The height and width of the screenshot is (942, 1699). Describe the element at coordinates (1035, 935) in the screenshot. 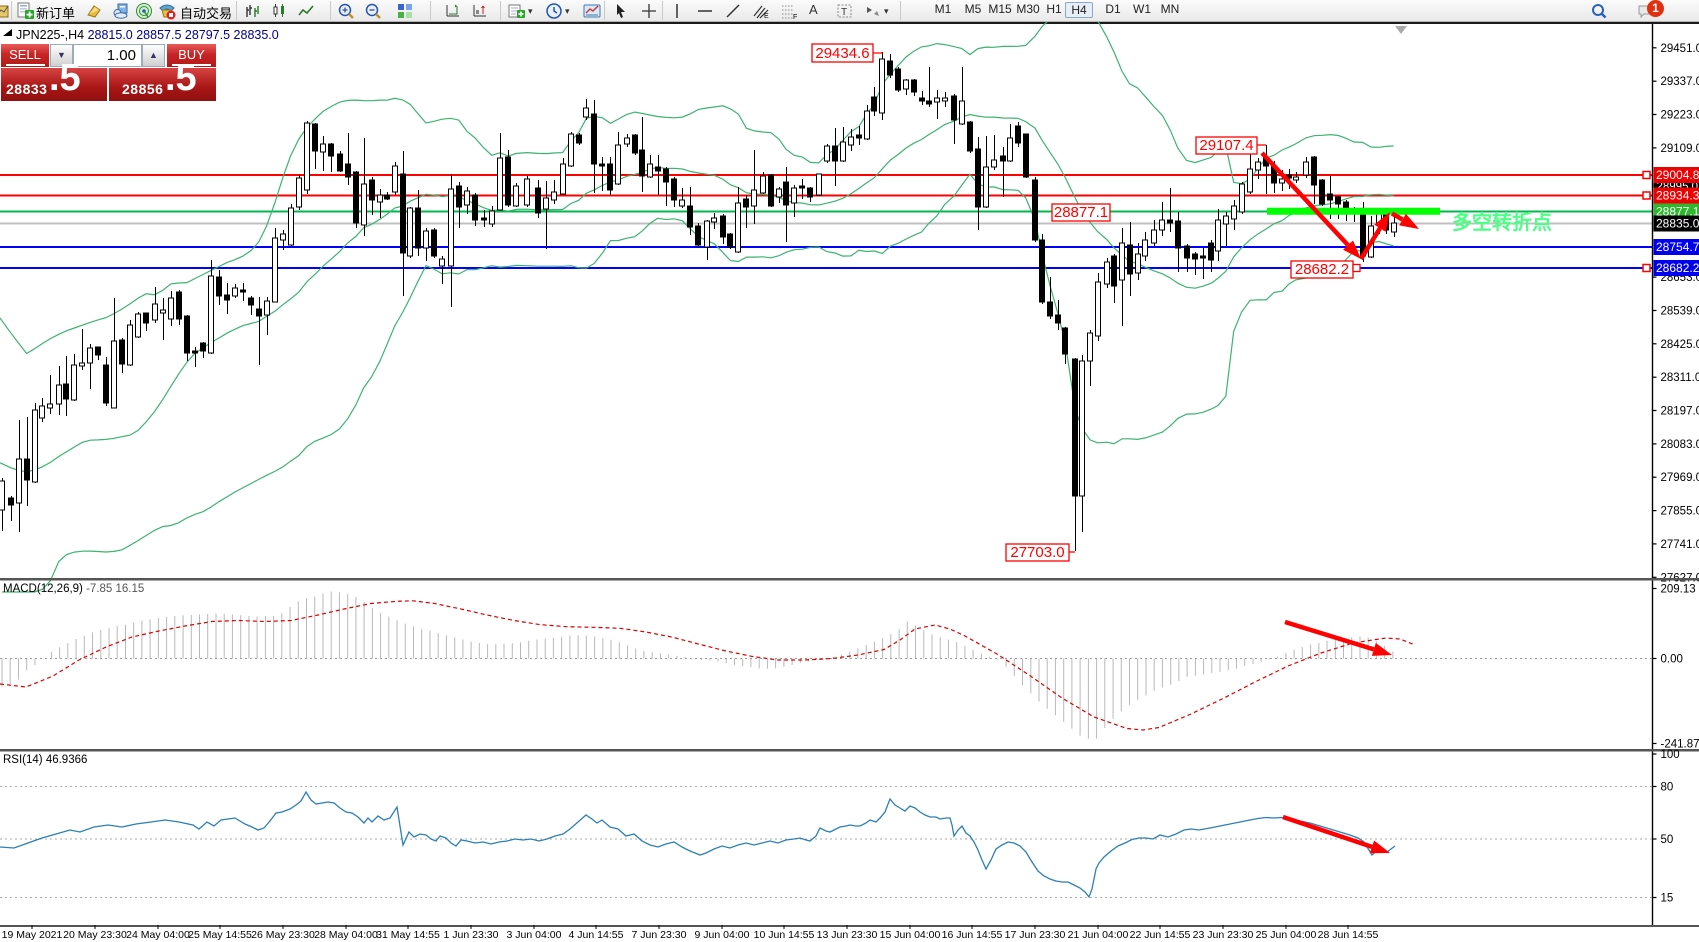

I see `svg-text: 17 Jun 23:30` at that location.